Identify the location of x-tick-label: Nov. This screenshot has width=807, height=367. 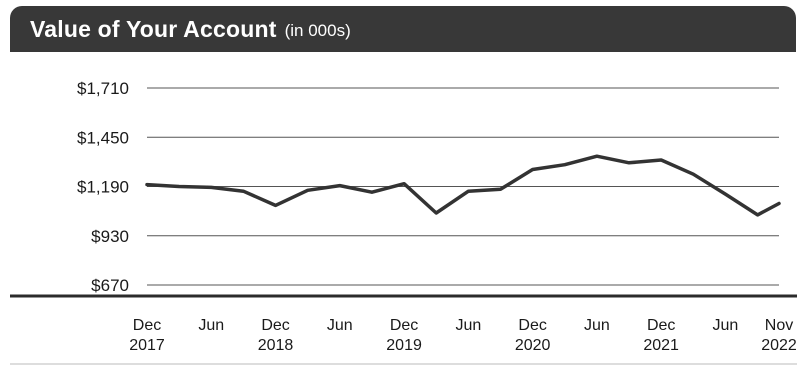
(779, 325).